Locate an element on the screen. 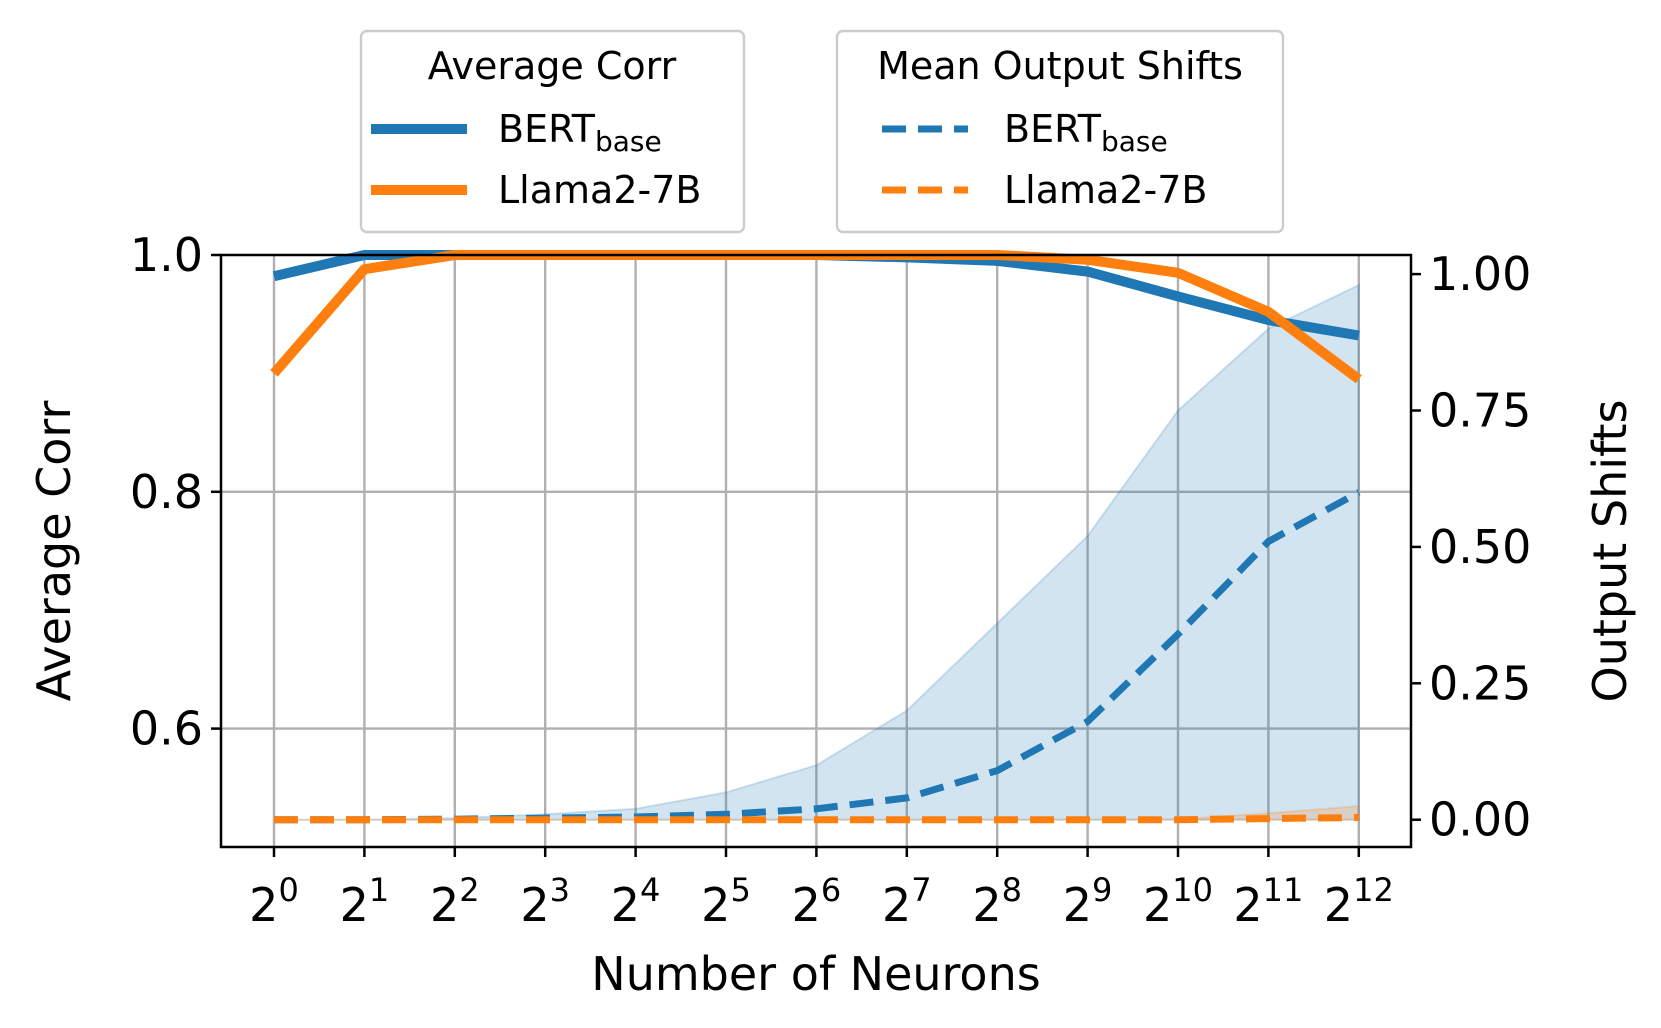 The width and height of the screenshot is (1661, 1028). legend-mean-output-shifts: Mean Output Shifts BERTbase Llama2-7B is located at coordinates (1060, 131).